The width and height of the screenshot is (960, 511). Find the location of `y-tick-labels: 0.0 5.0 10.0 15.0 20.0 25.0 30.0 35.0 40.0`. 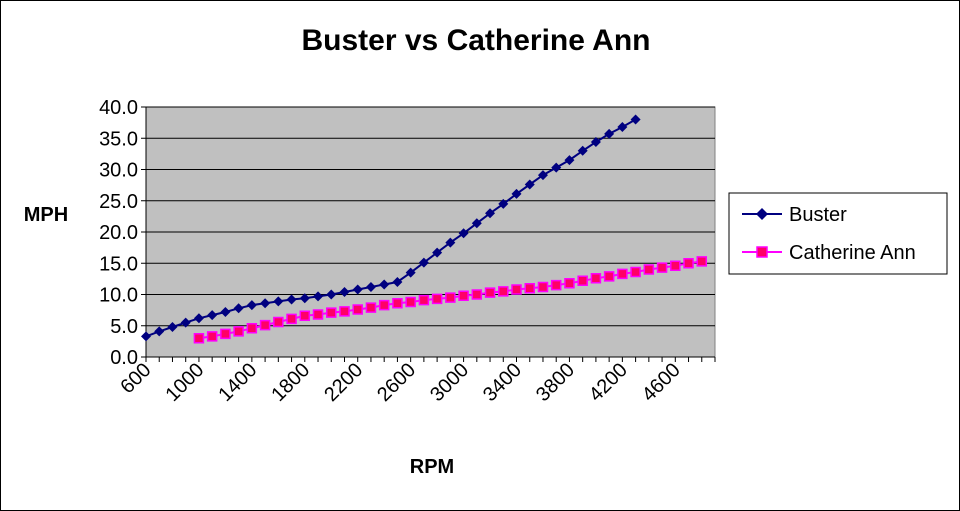

y-tick-labels: 0.0 5.0 10.0 15.0 20.0 25.0 30.0 35.0 40.0 is located at coordinates (118, 233).